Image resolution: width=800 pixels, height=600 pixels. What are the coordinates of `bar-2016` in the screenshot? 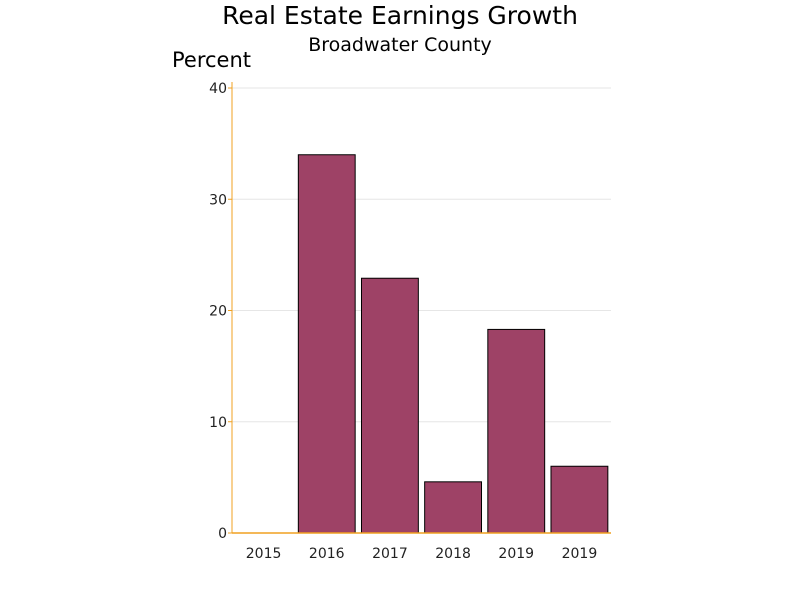 It's located at (326, 344).